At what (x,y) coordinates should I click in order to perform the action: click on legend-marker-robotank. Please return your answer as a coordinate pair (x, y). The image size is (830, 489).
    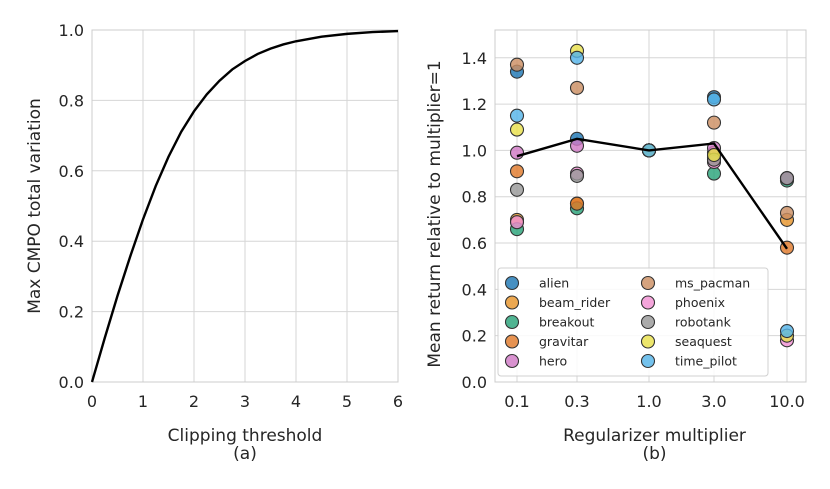
    Looking at the image, I should click on (648, 322).